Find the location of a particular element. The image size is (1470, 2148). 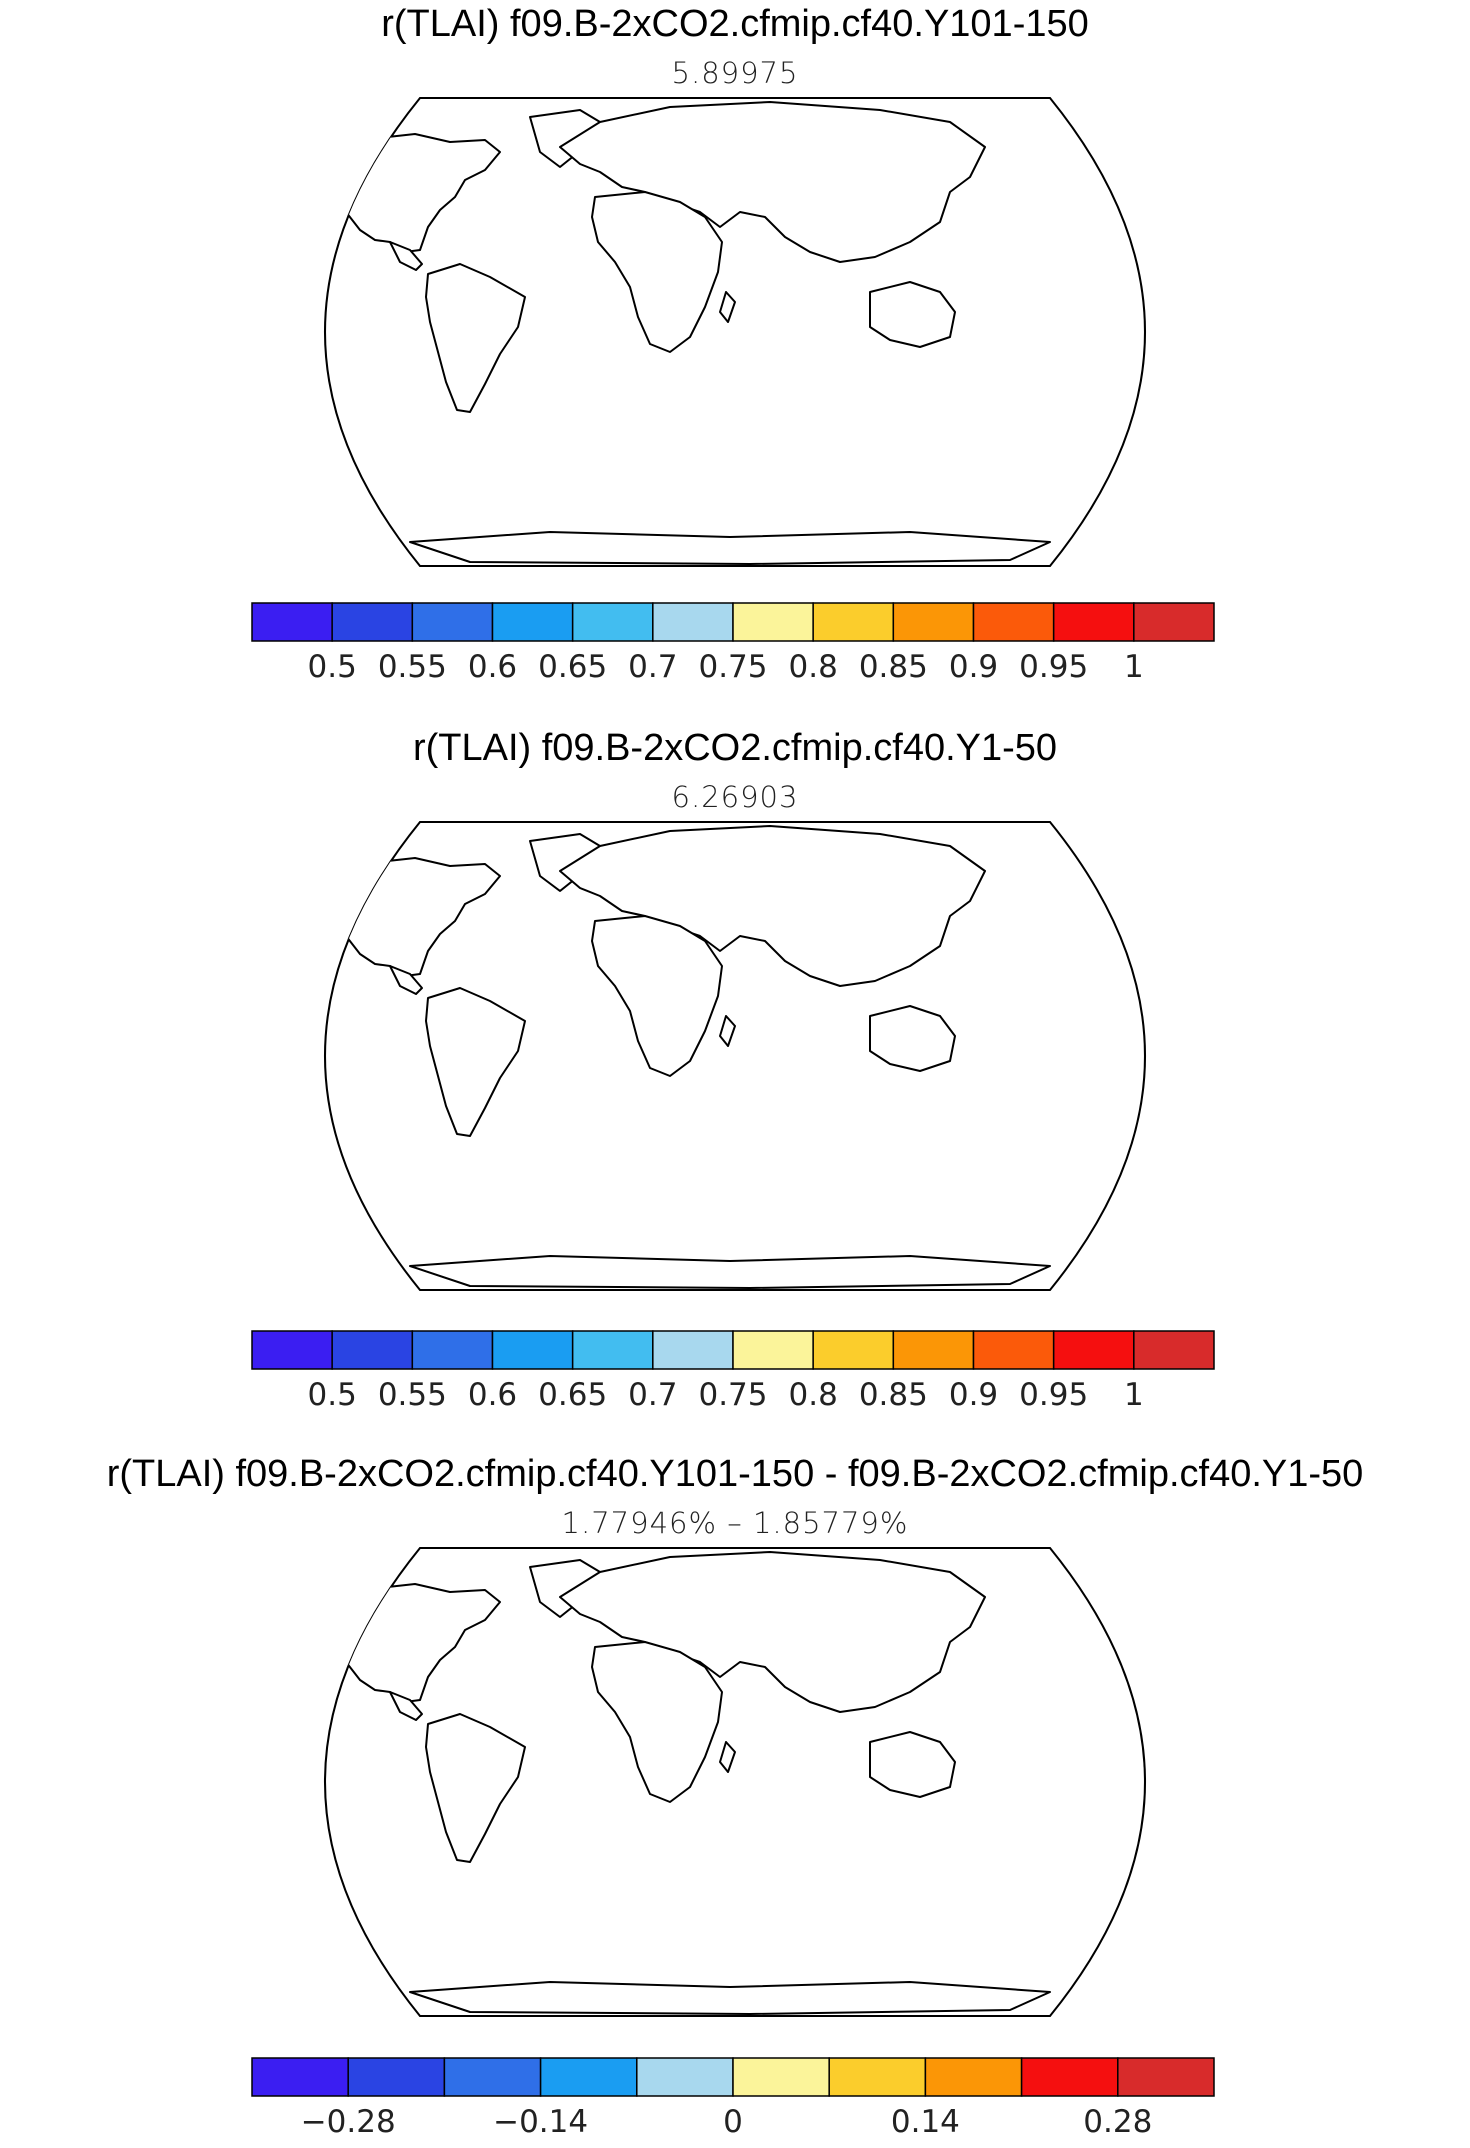

map-subtitle: 6.26903 is located at coordinates (735, 797).